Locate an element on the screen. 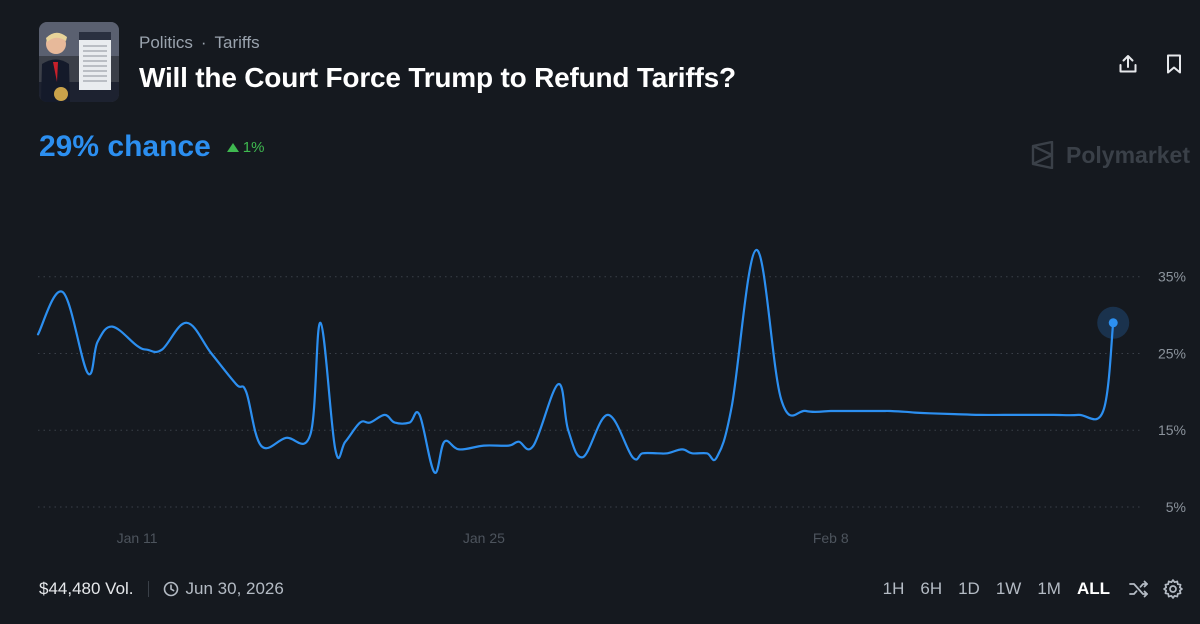 Image resolution: width=1200 pixels, height=624 pixels. range-1m: 1M is located at coordinates (1049, 588).